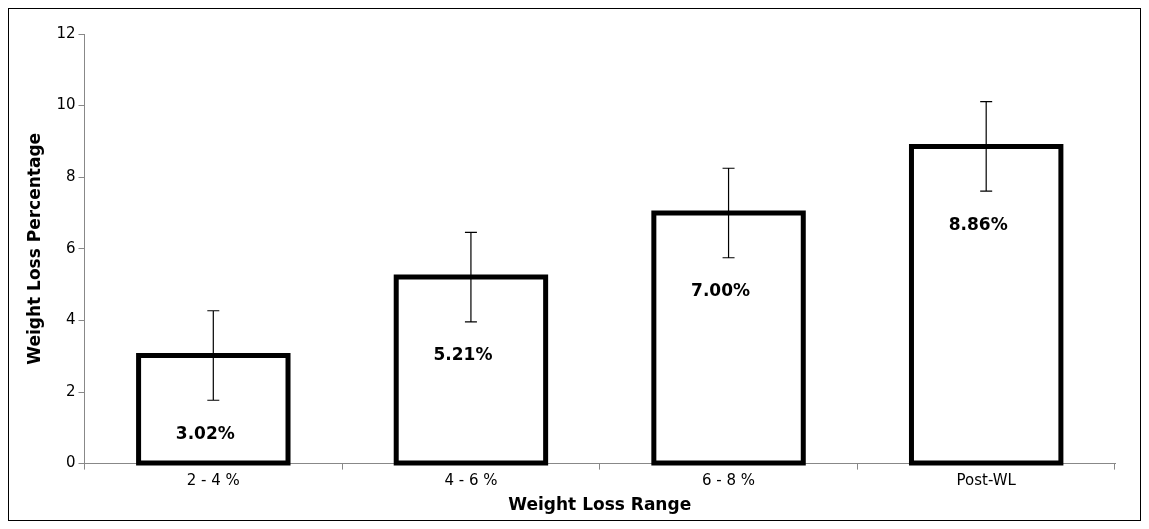  Describe the element at coordinates (70, 390) in the screenshot. I see `y-tick-label: 2` at that location.